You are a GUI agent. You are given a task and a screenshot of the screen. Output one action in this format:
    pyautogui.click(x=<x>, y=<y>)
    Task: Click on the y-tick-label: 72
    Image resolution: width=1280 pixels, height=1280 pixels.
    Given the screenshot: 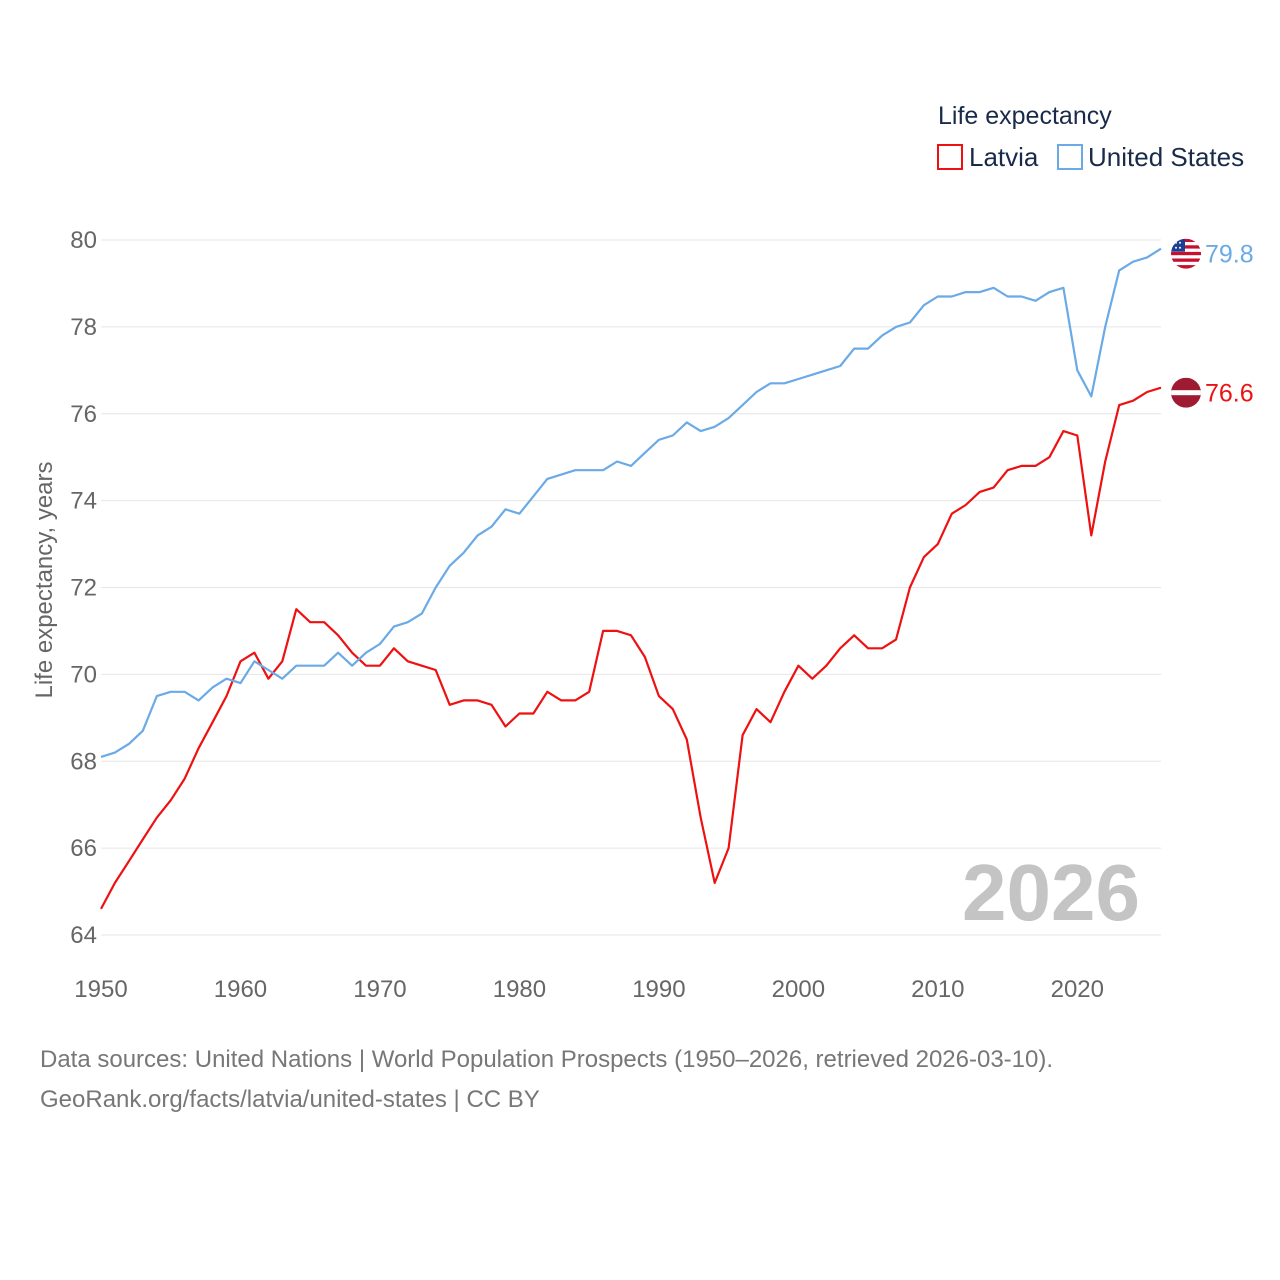 What is the action you would take?
    pyautogui.click(x=83, y=588)
    